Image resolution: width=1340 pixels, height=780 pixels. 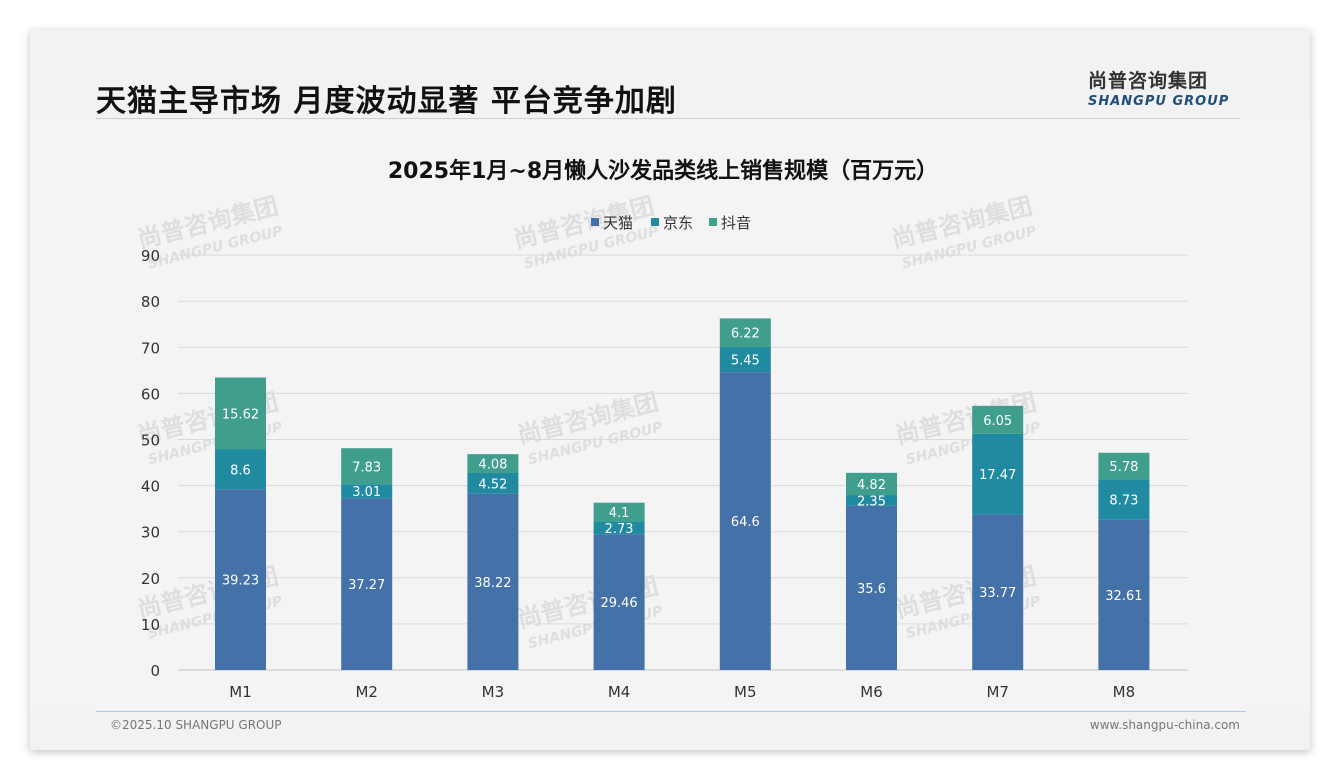 I want to click on data-label: 6.22, so click(x=745, y=334).